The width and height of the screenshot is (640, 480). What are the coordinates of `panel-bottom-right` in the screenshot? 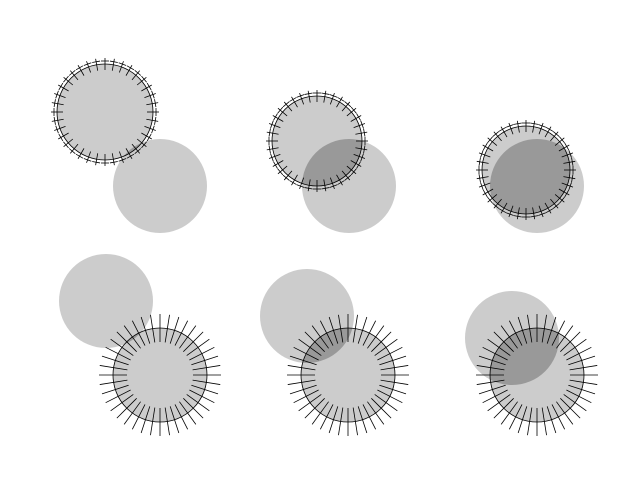 It's located at (531, 363).